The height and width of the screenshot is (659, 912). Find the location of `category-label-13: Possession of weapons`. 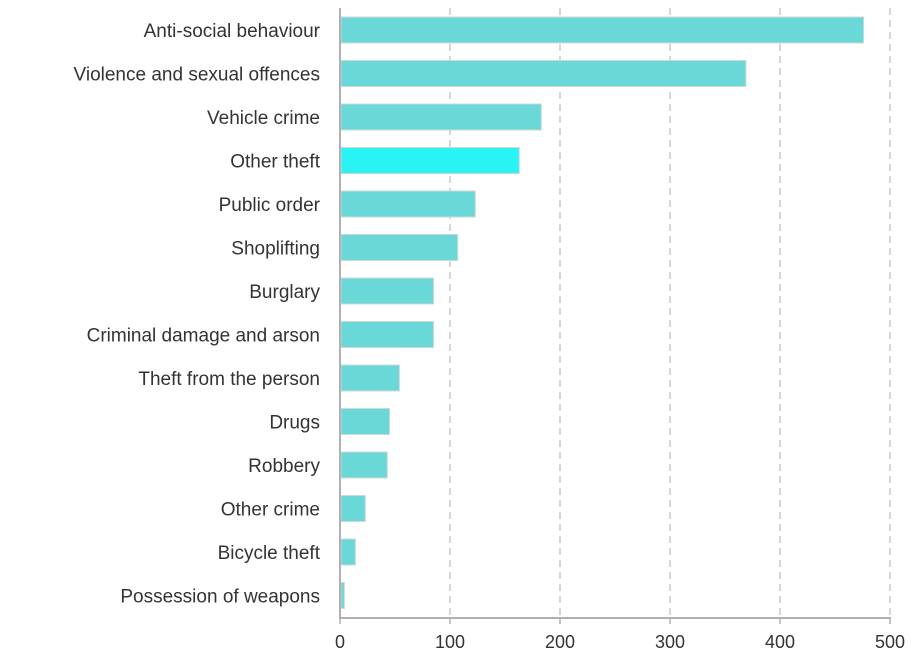

category-label-13: Possession of weapons is located at coordinates (220, 597).